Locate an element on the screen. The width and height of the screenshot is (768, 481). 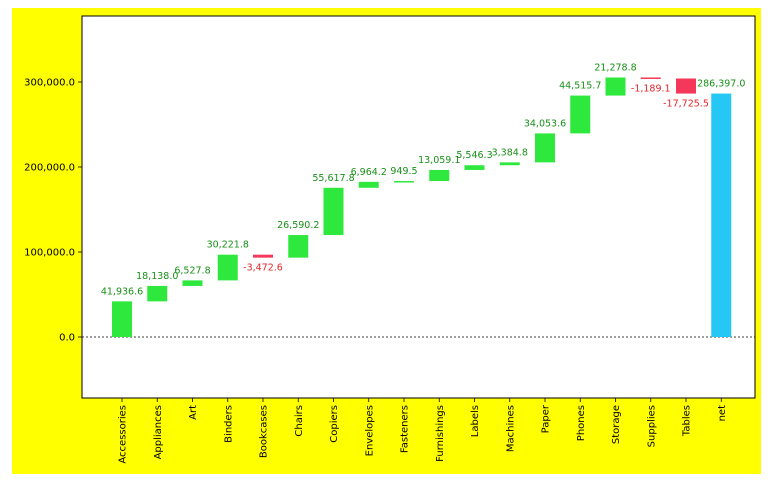
x-tick-label: Envelopes is located at coordinates (369, 430).